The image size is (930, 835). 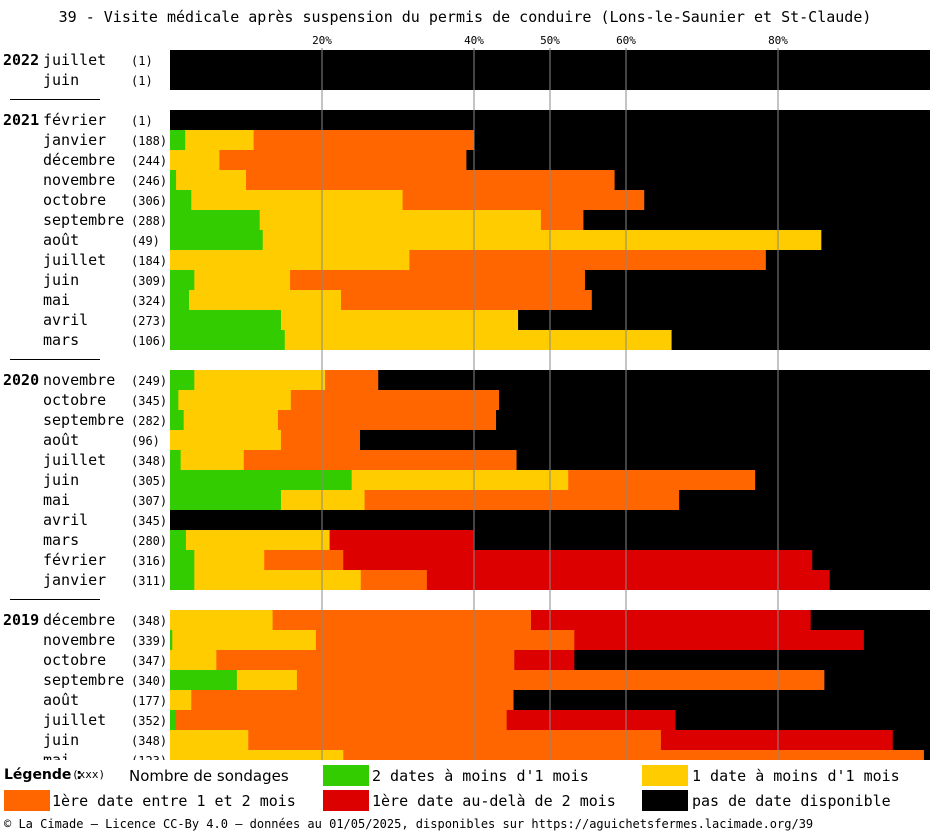 What do you see at coordinates (149, 541) in the screenshot?
I see `count-label: (280)` at bounding box center [149, 541].